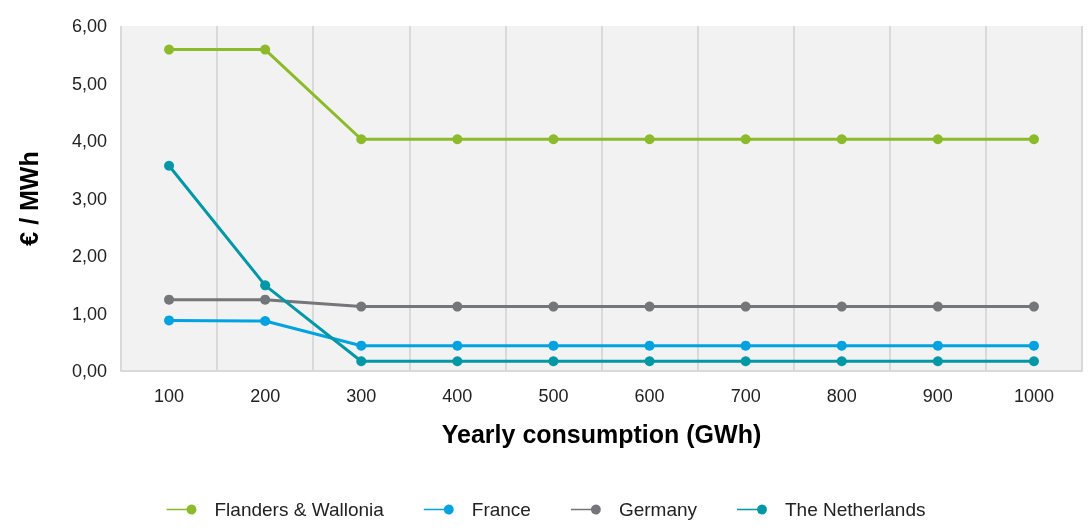 This screenshot has width=1092, height=532. Describe the element at coordinates (28, 198) in the screenshot. I see `y-axis-title: € / MWh` at that location.